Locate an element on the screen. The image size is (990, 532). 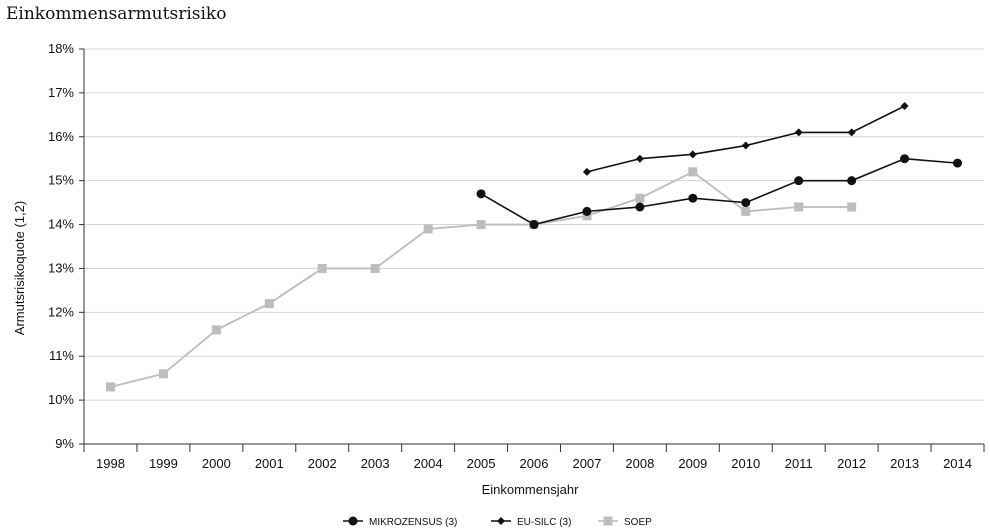
legend-item: EU-SILC (3) is located at coordinates (531, 522).